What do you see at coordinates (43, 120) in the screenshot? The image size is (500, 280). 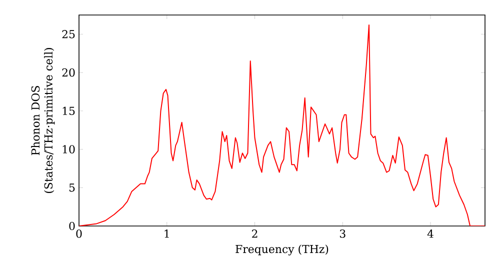 I see `y-axis-title: Phonon DOS (States/THz·primitive cell)` at bounding box center [43, 120].